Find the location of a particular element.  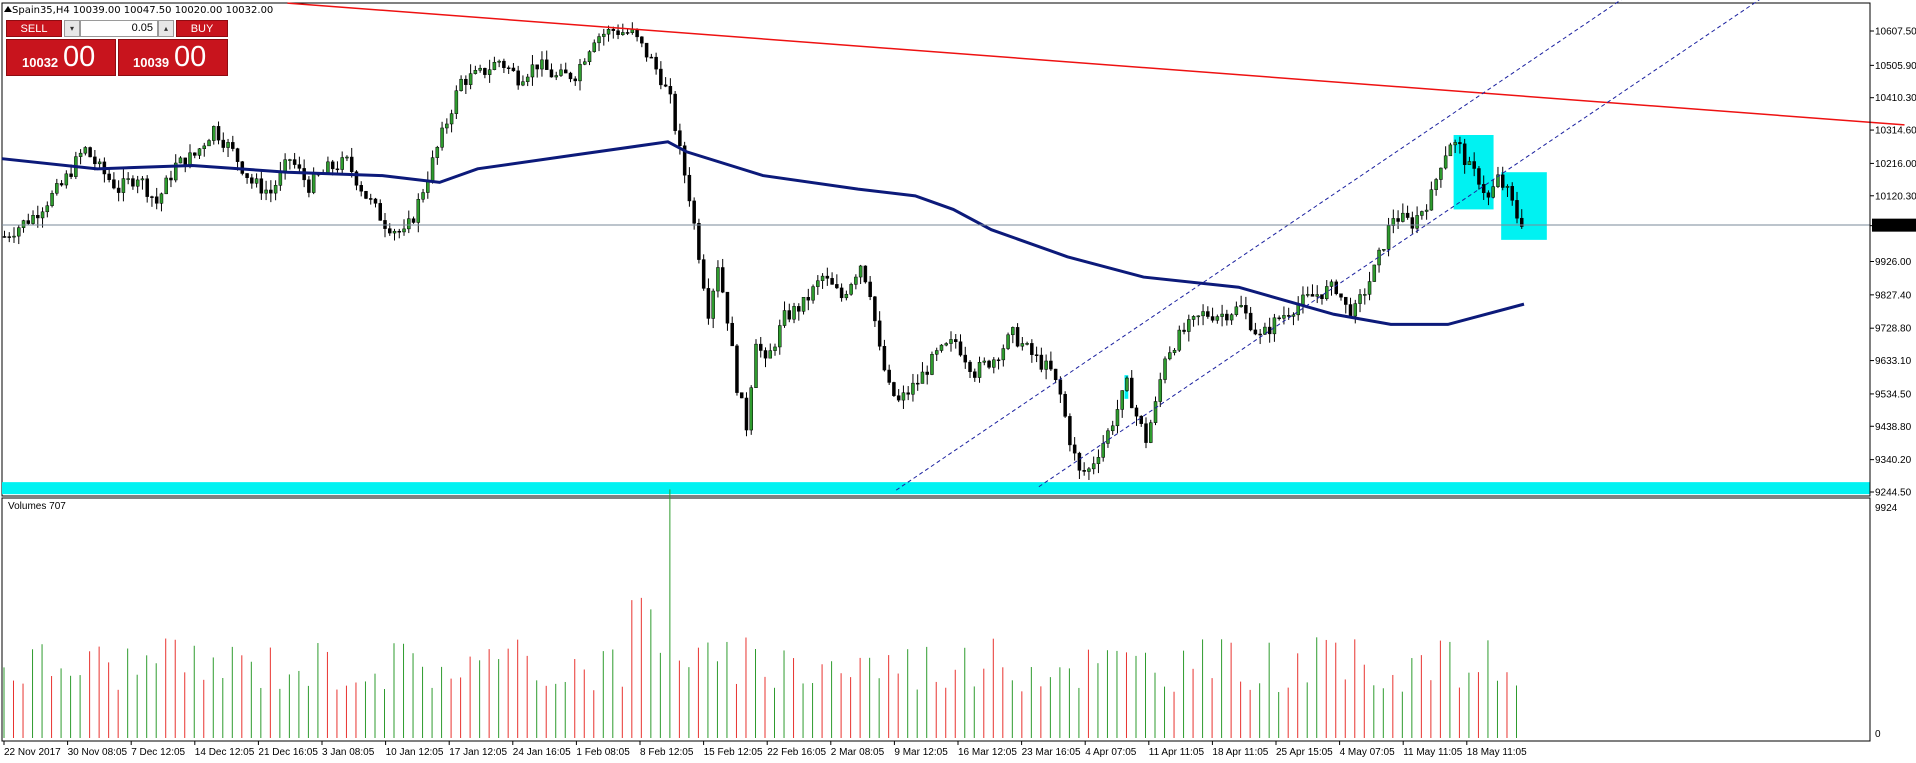

lot-size-field: 0.05 is located at coordinates (119, 28).